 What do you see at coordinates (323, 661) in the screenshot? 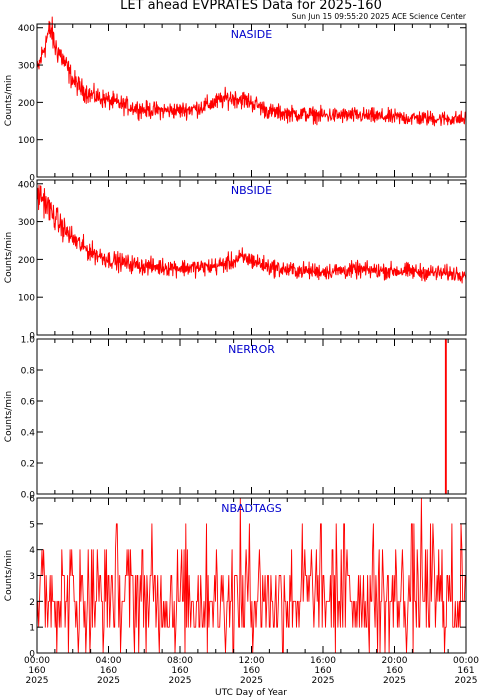
I see `x-tick-time: 16:00` at bounding box center [323, 661].